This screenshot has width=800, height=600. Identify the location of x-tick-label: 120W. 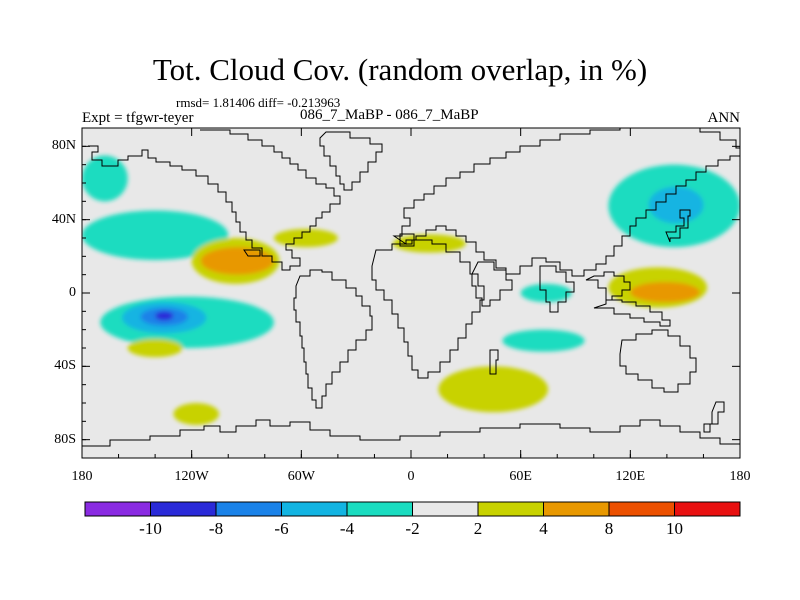
(191, 476).